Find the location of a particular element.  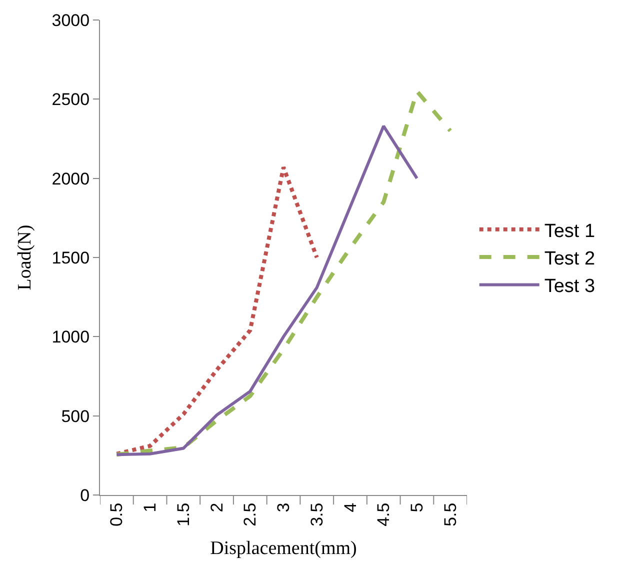

y-tick-label: 500 is located at coordinates (75, 416).